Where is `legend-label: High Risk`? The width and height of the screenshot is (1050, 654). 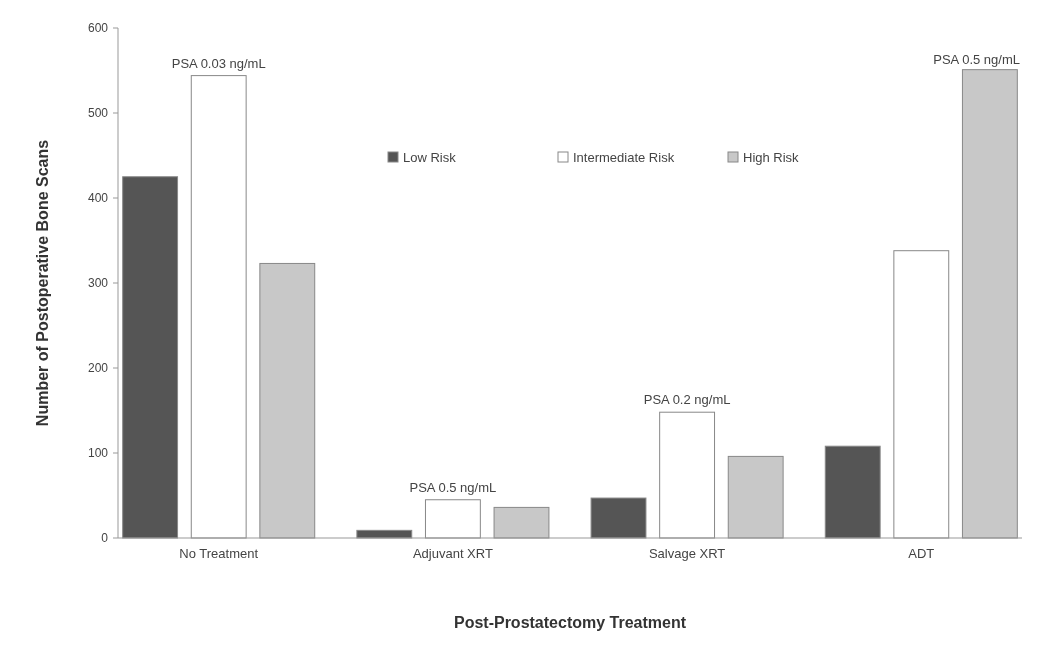
legend-label: High Risk is located at coordinates (771, 157).